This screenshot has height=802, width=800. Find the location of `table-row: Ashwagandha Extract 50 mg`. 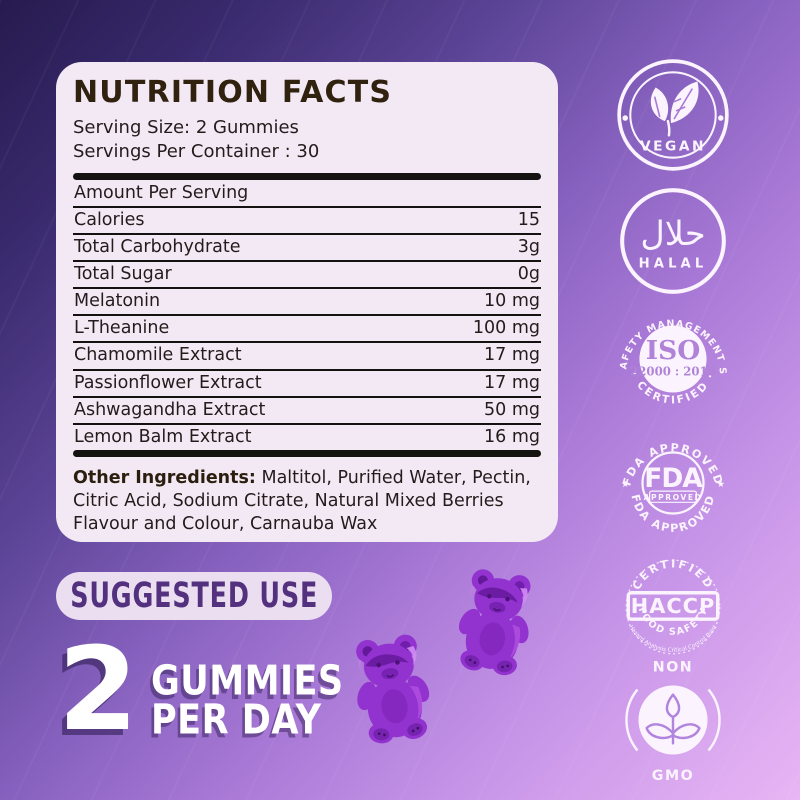

table-row: Ashwagandha Extract 50 mg is located at coordinates (307, 411).